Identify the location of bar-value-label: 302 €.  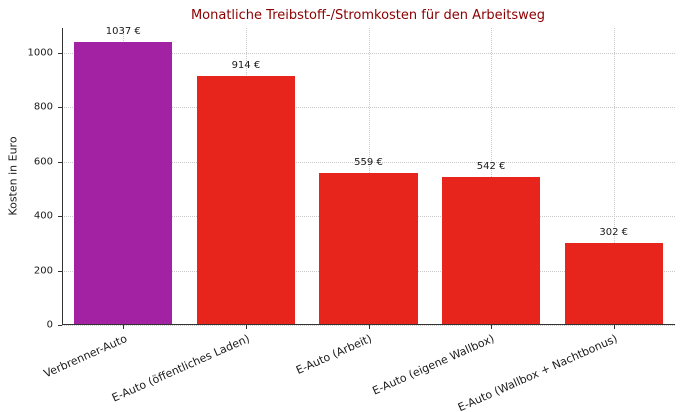
(614, 232).